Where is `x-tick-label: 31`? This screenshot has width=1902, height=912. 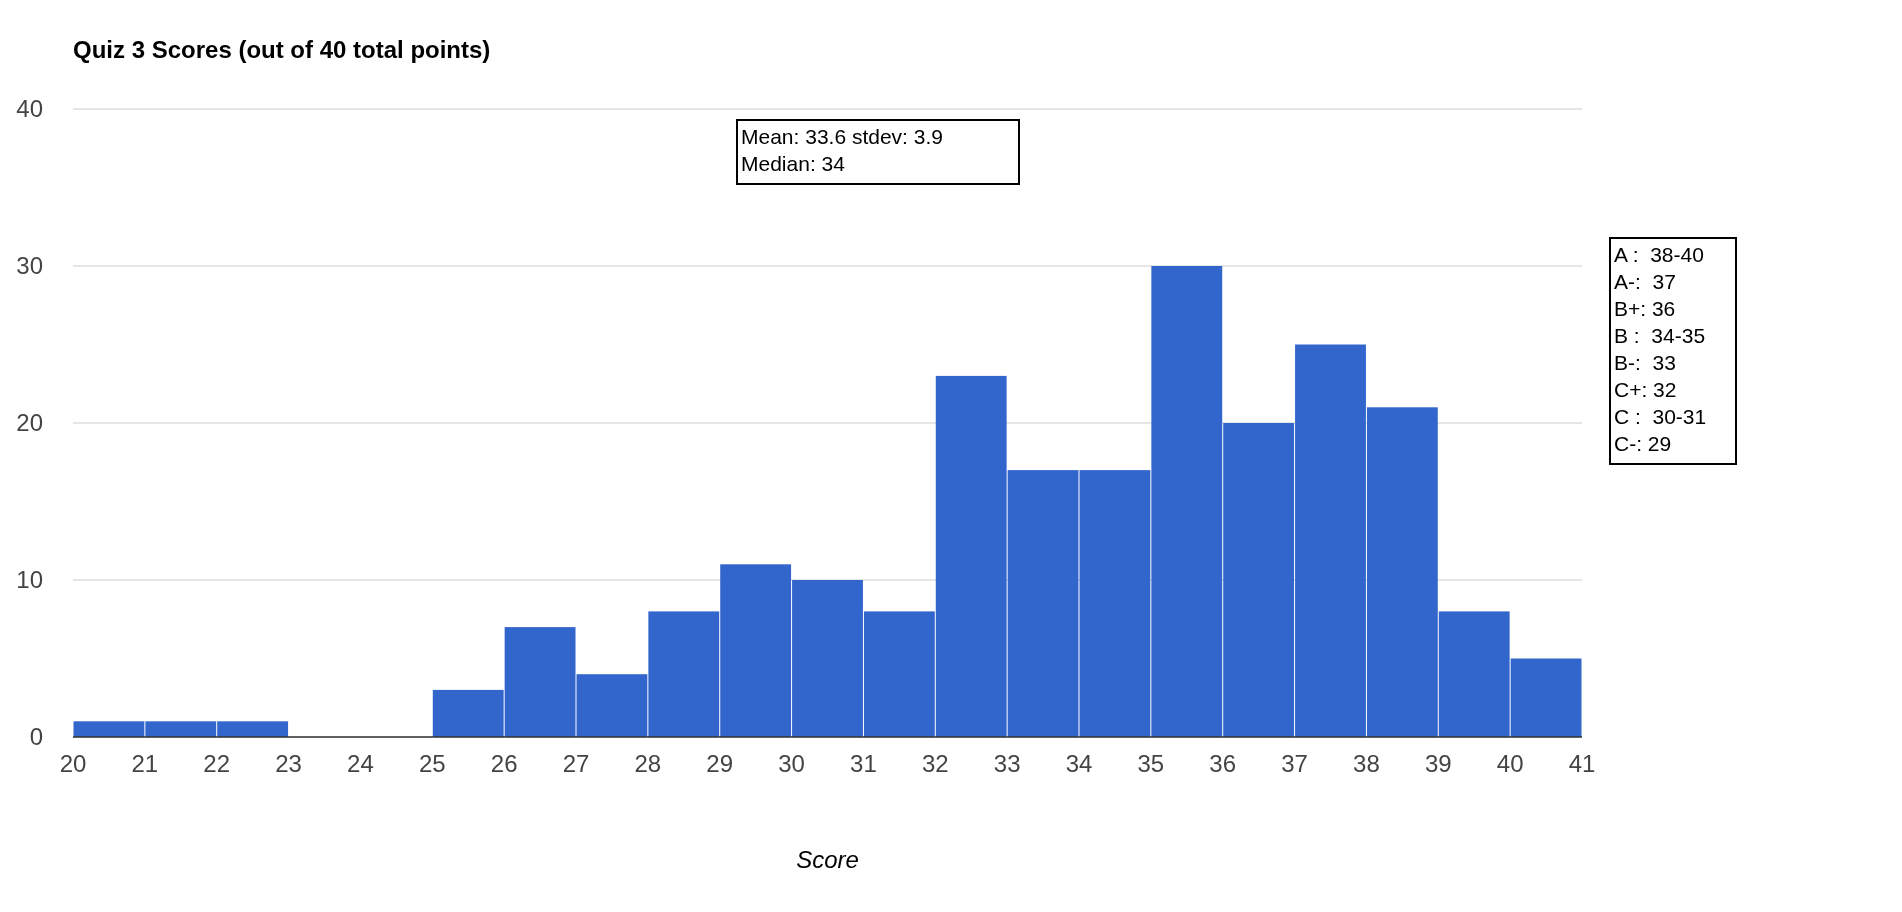
x-tick-label: 31 is located at coordinates (863, 763).